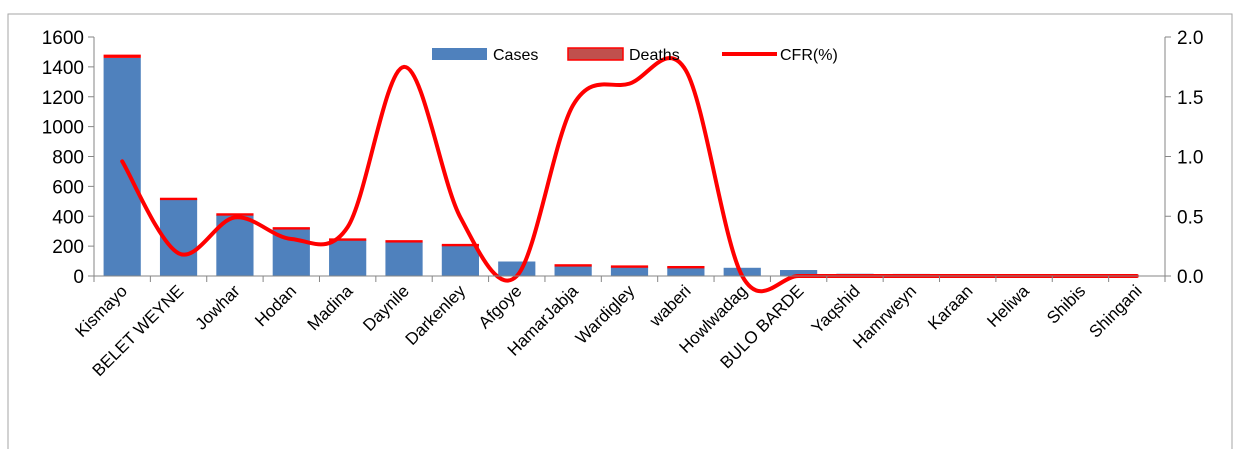 The image size is (1241, 449). I want to click on x-category-label: Darkenley, so click(436, 315).